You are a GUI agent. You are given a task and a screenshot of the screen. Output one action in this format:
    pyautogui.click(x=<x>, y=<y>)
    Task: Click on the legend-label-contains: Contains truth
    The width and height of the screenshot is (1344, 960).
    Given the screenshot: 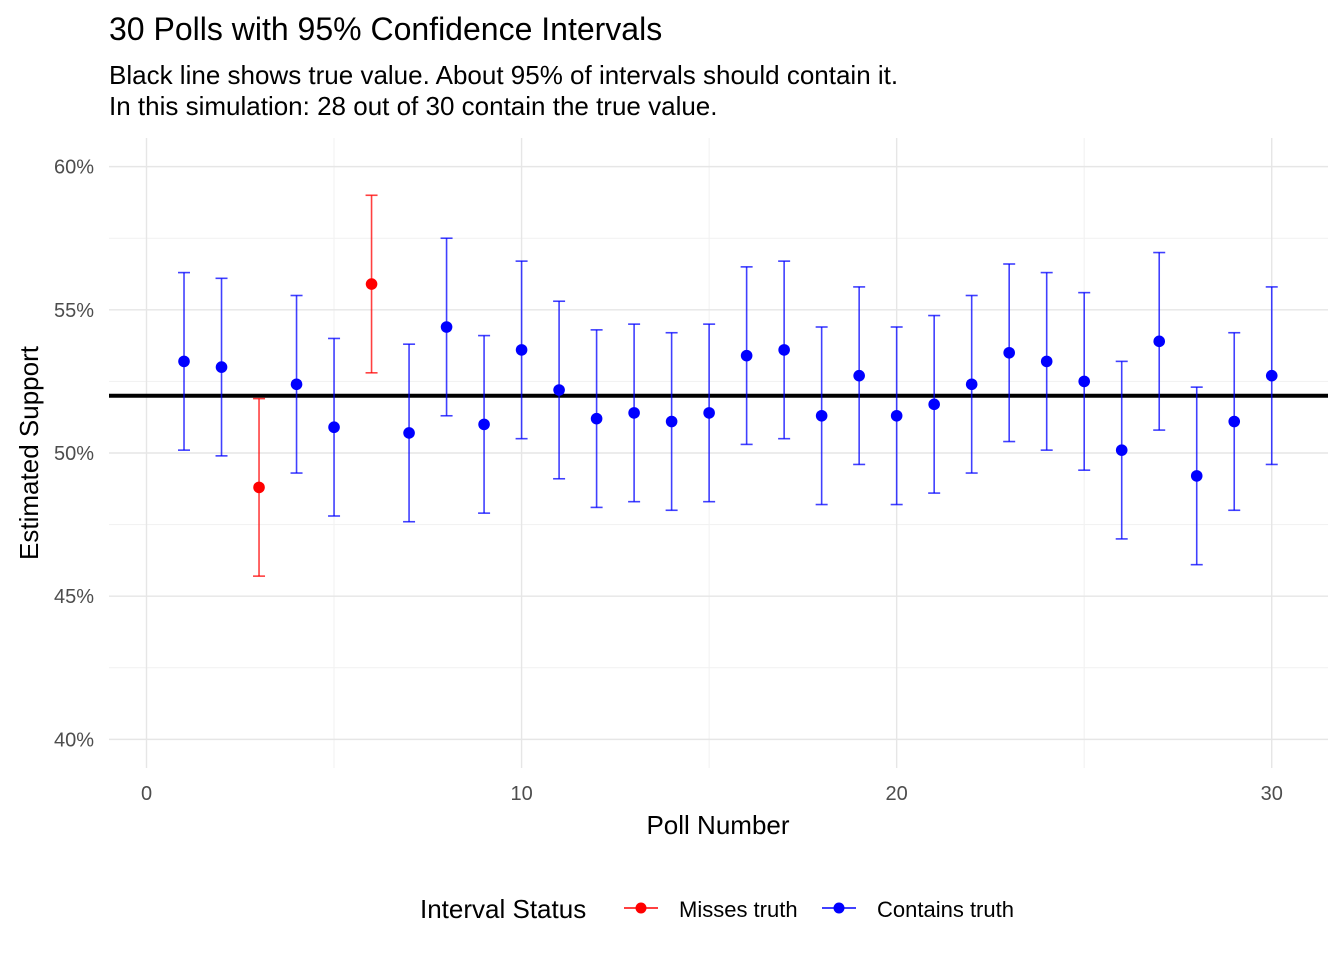 What is the action you would take?
    pyautogui.click(x=945, y=909)
    